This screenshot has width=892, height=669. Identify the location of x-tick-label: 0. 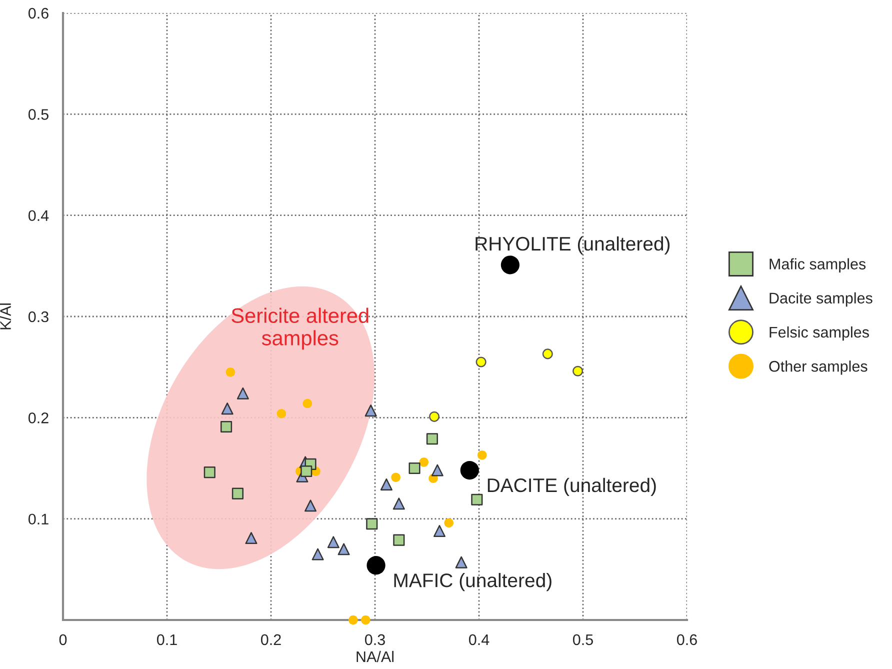
(63, 640).